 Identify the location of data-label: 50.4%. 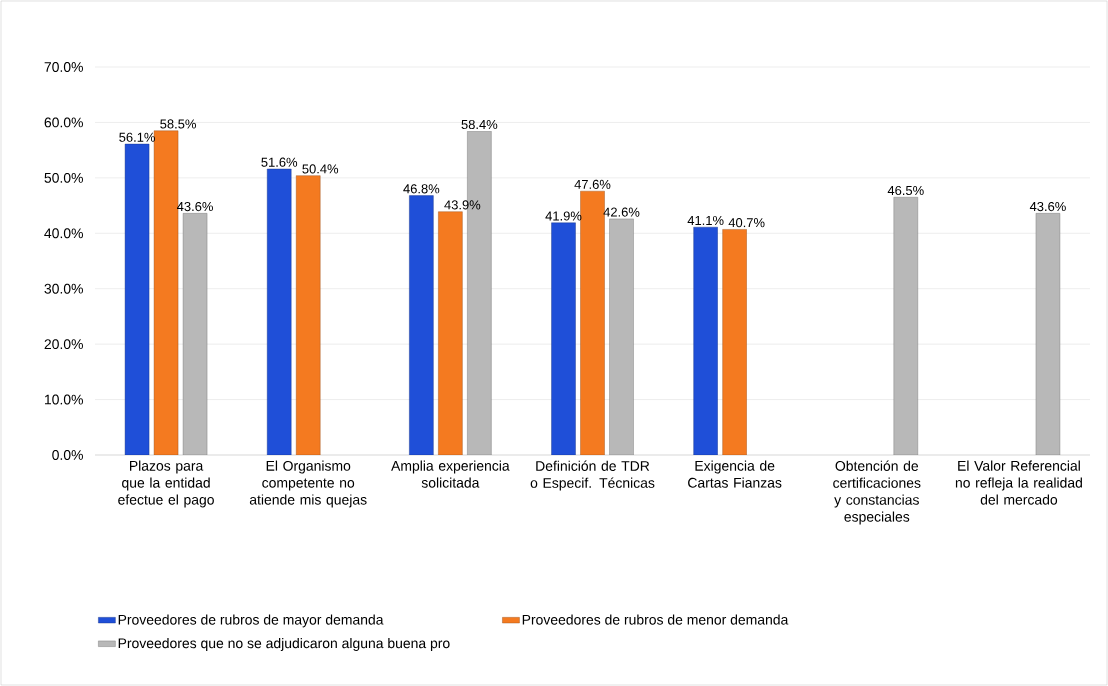
(320, 169).